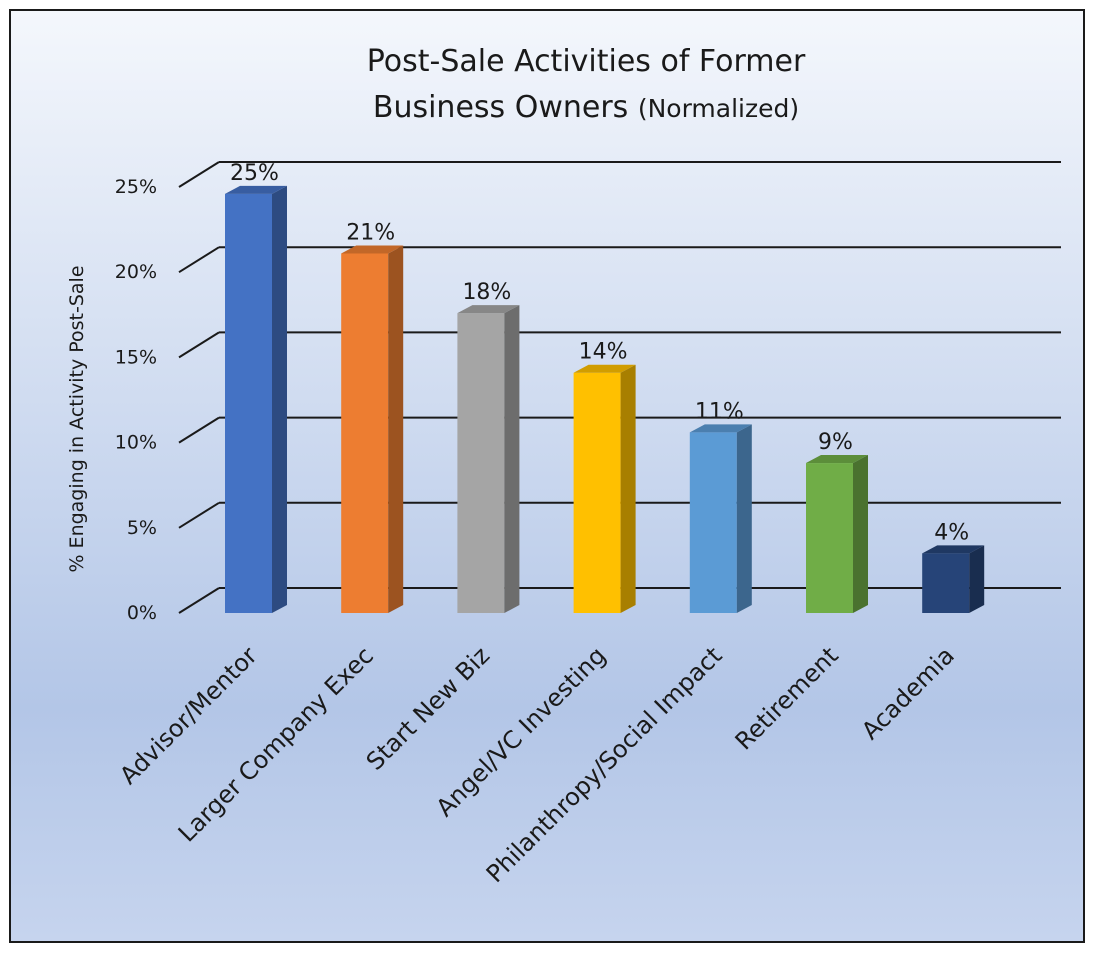  I want to click on y-tick-label: 25%, so click(136, 187).